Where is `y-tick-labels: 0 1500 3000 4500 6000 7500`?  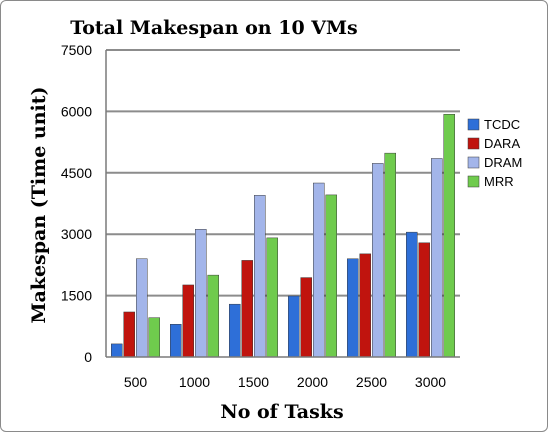
y-tick-labels: 0 1500 3000 4500 6000 7500 is located at coordinates (76, 203).